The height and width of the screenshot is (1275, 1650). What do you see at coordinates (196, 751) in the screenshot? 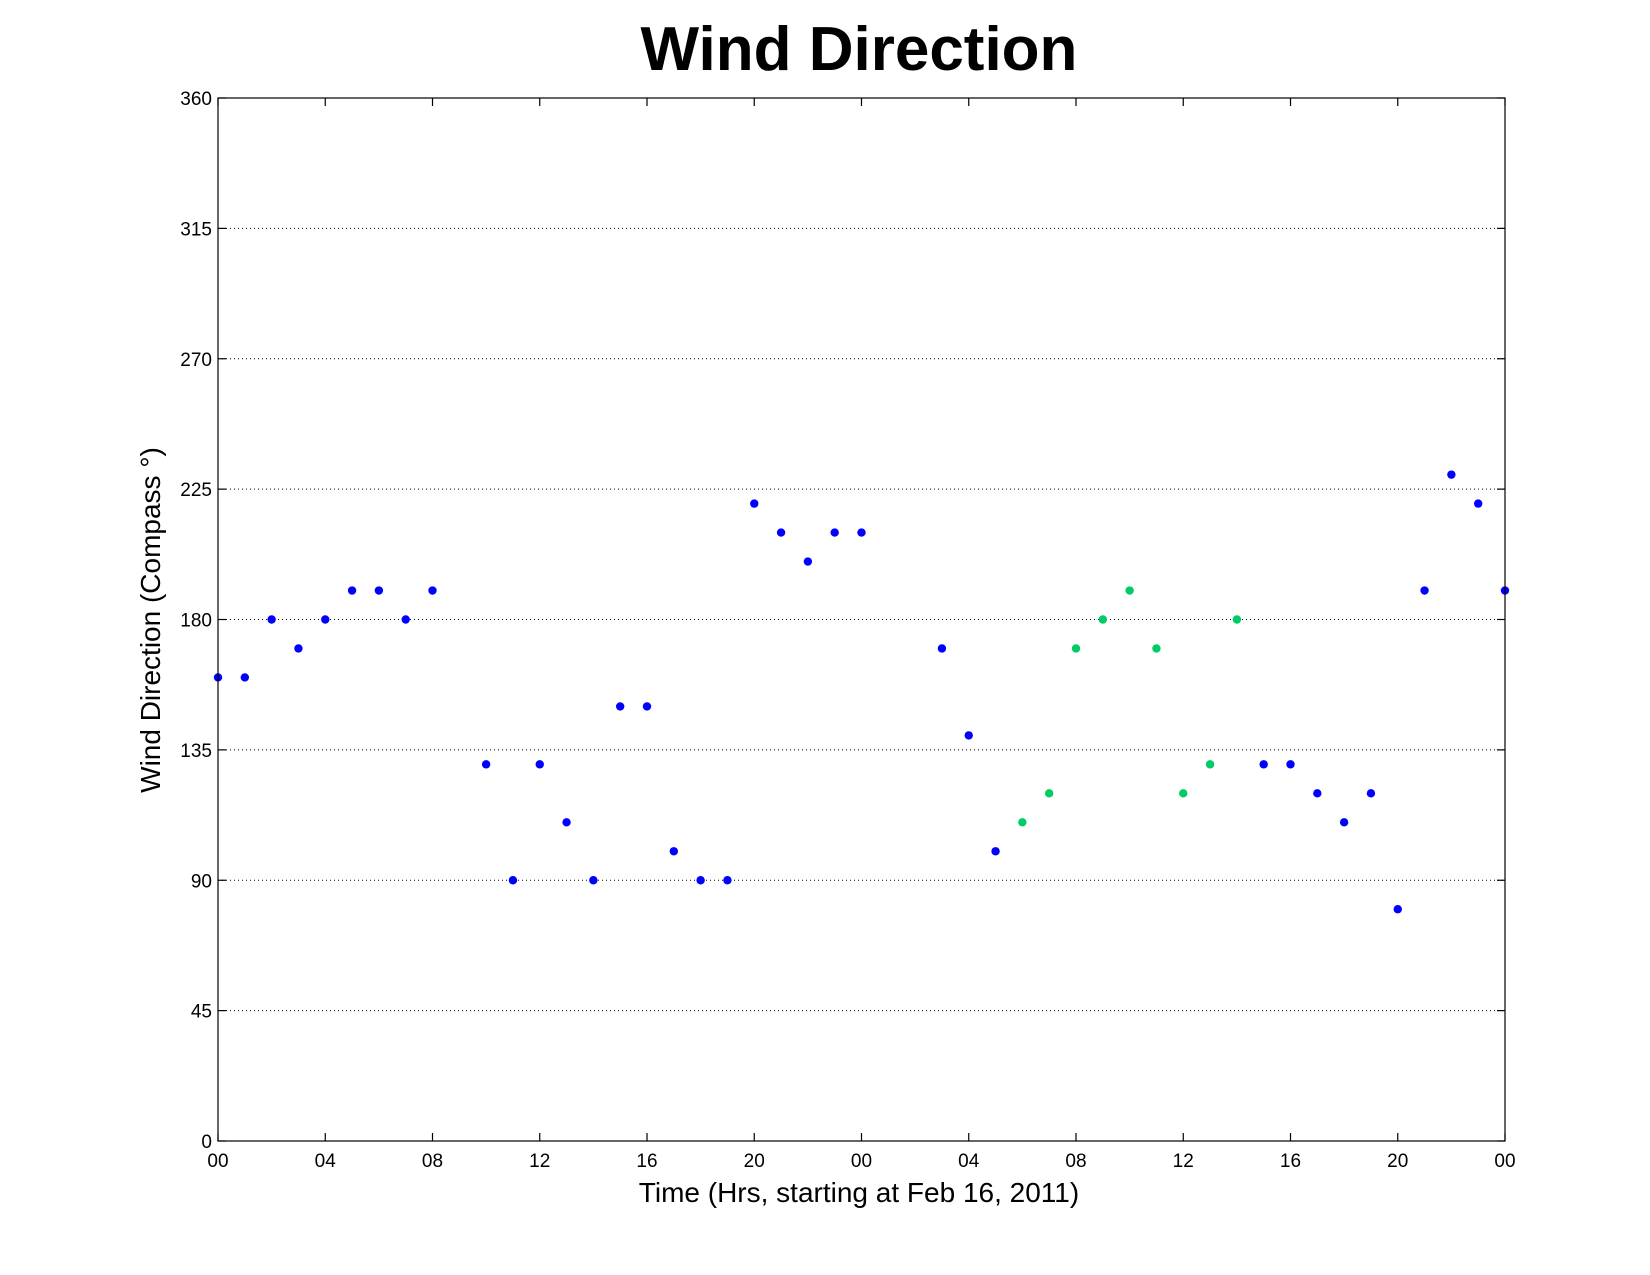
I see `y-tick-label: 135` at bounding box center [196, 751].